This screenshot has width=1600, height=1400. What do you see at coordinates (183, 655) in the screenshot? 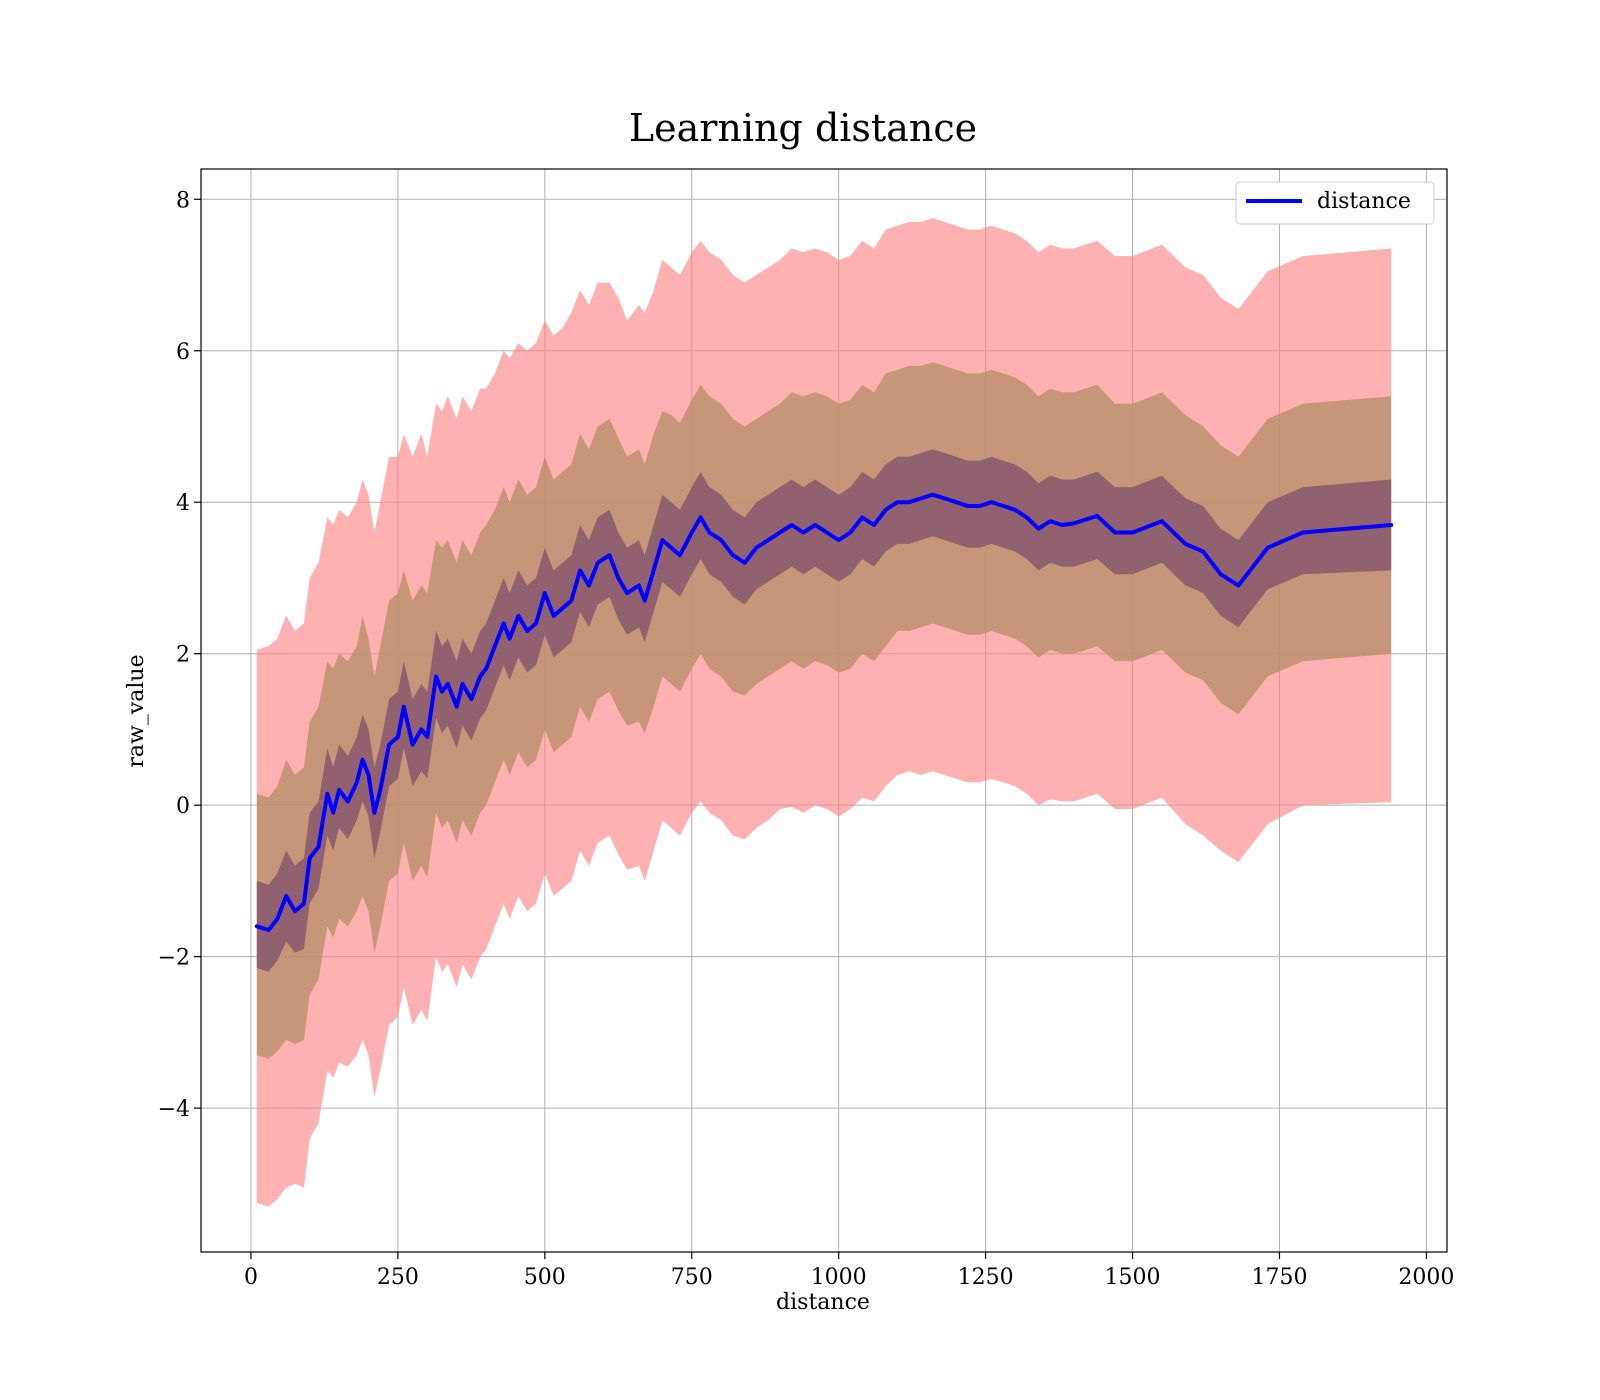
I see `y-tick-label: 2` at bounding box center [183, 655].